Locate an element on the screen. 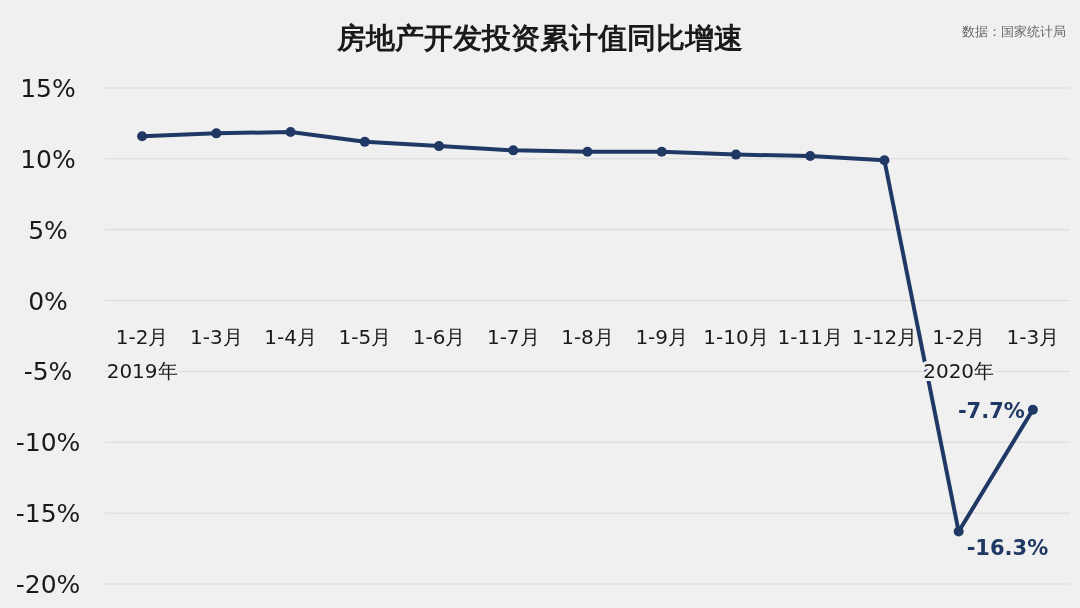 This screenshot has width=1080, height=608. x-tick-label: 1-6月 is located at coordinates (439, 336).